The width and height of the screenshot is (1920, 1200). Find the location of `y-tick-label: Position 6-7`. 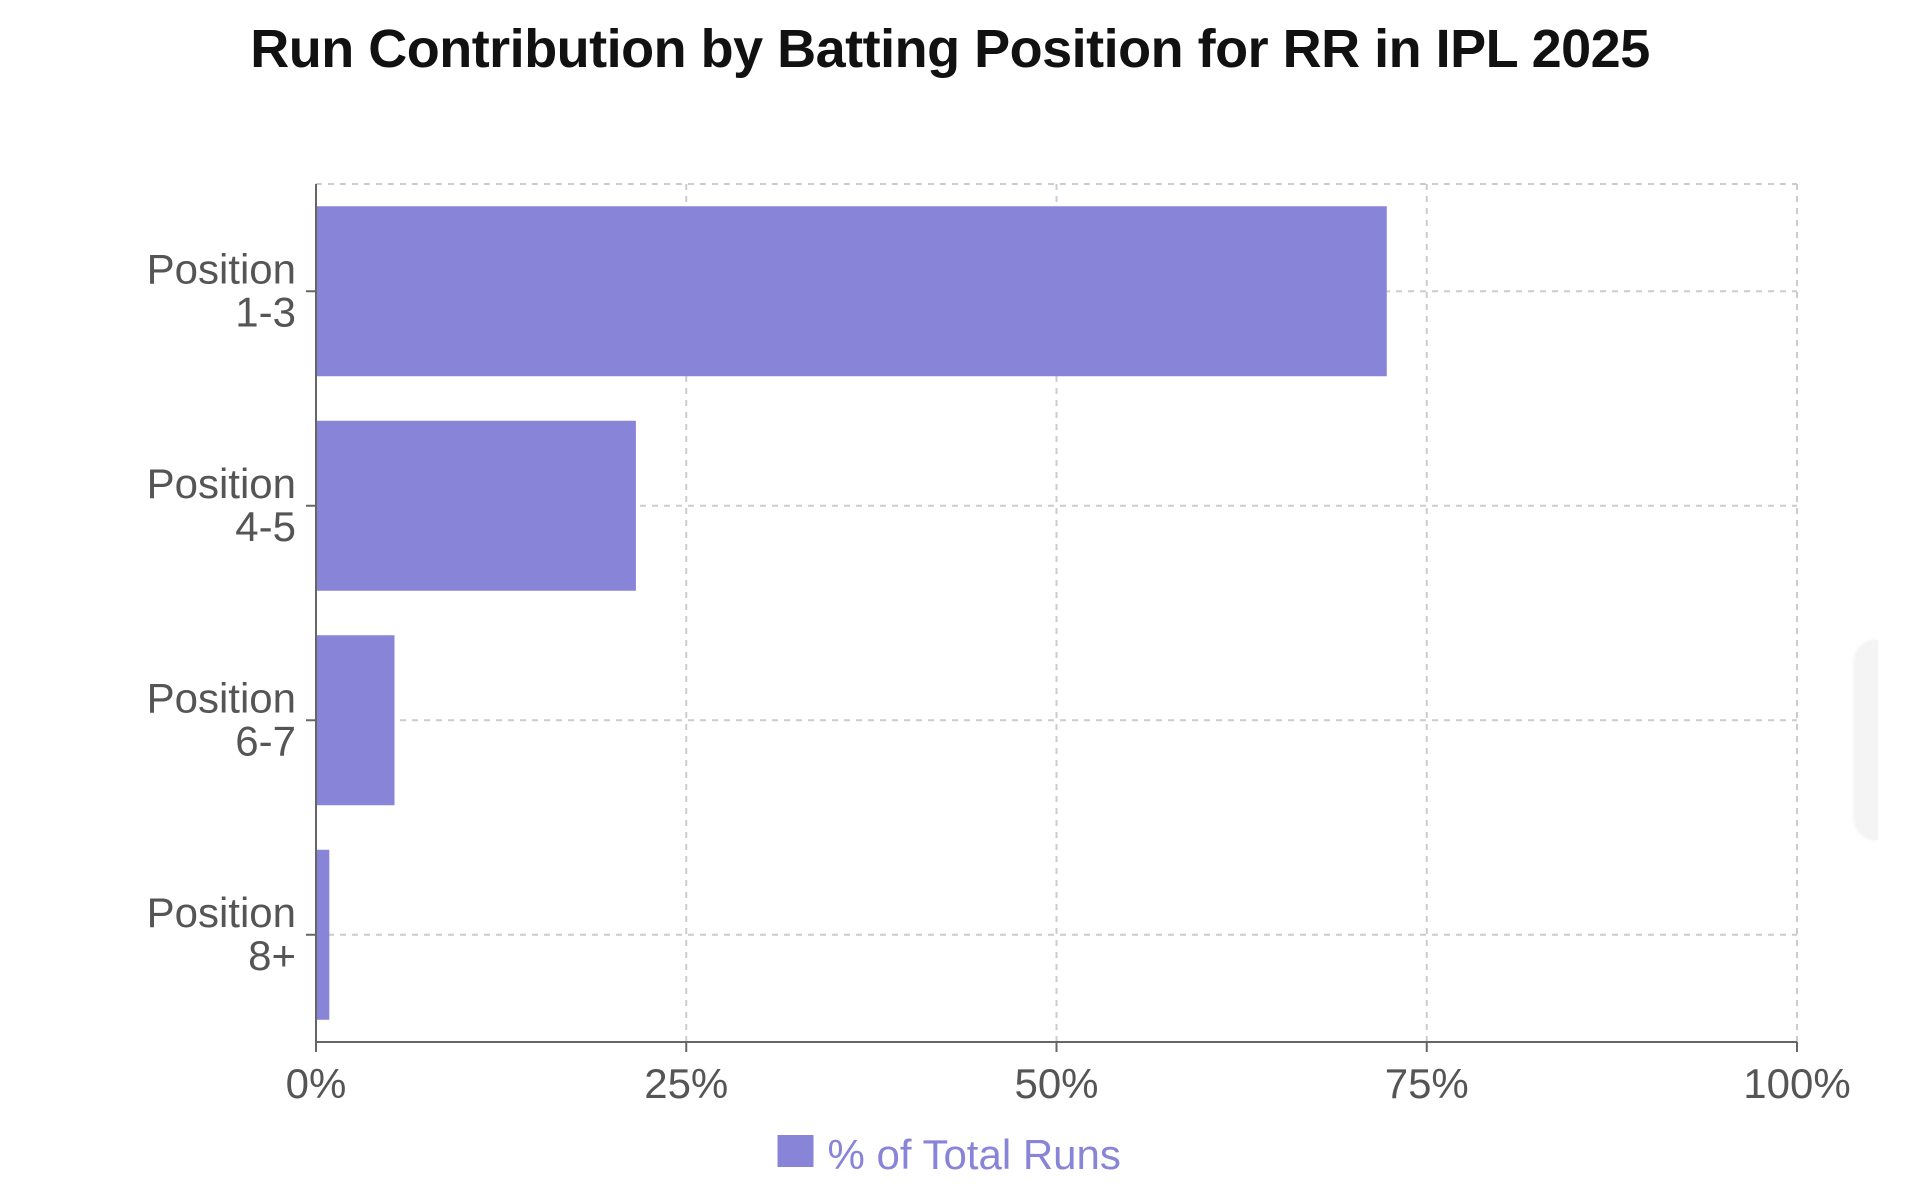

y-tick-label: Position 6-7 is located at coordinates (221, 719).